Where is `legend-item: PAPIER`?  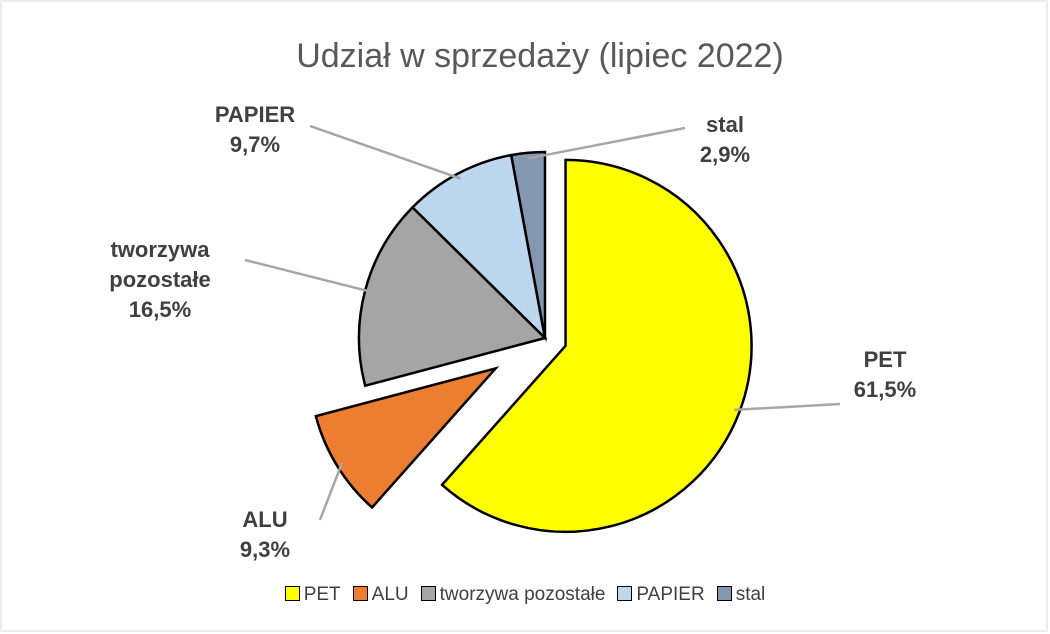 legend-item: PAPIER is located at coordinates (661, 595).